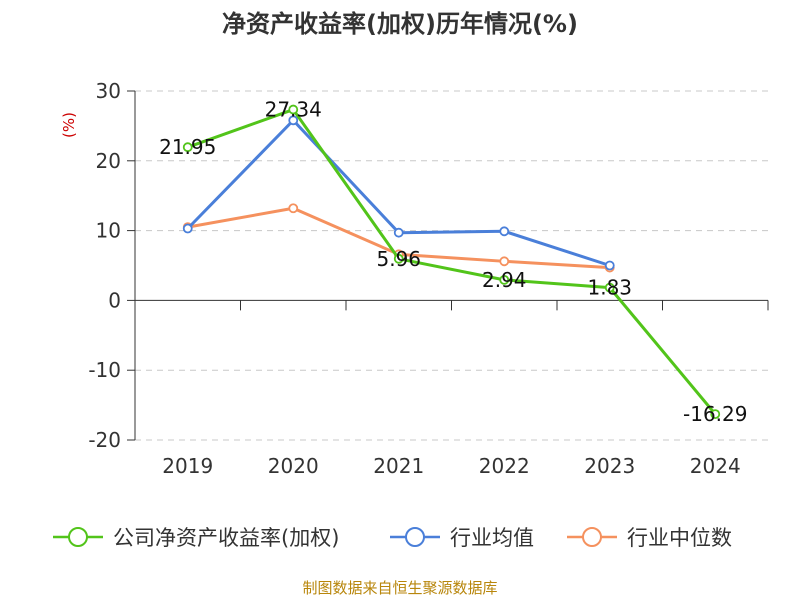 The image size is (800, 600). I want to click on y-tick-label: 30, so click(108, 91).